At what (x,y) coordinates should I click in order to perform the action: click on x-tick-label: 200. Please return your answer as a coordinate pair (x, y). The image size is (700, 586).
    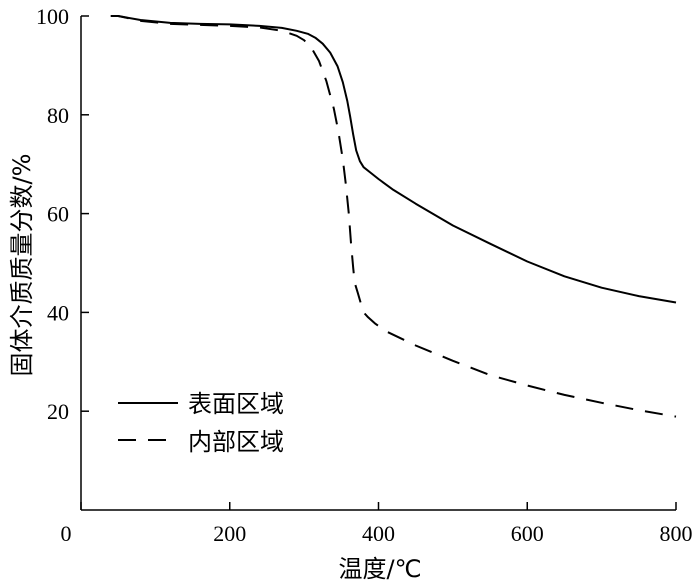
    Looking at the image, I should click on (229, 533).